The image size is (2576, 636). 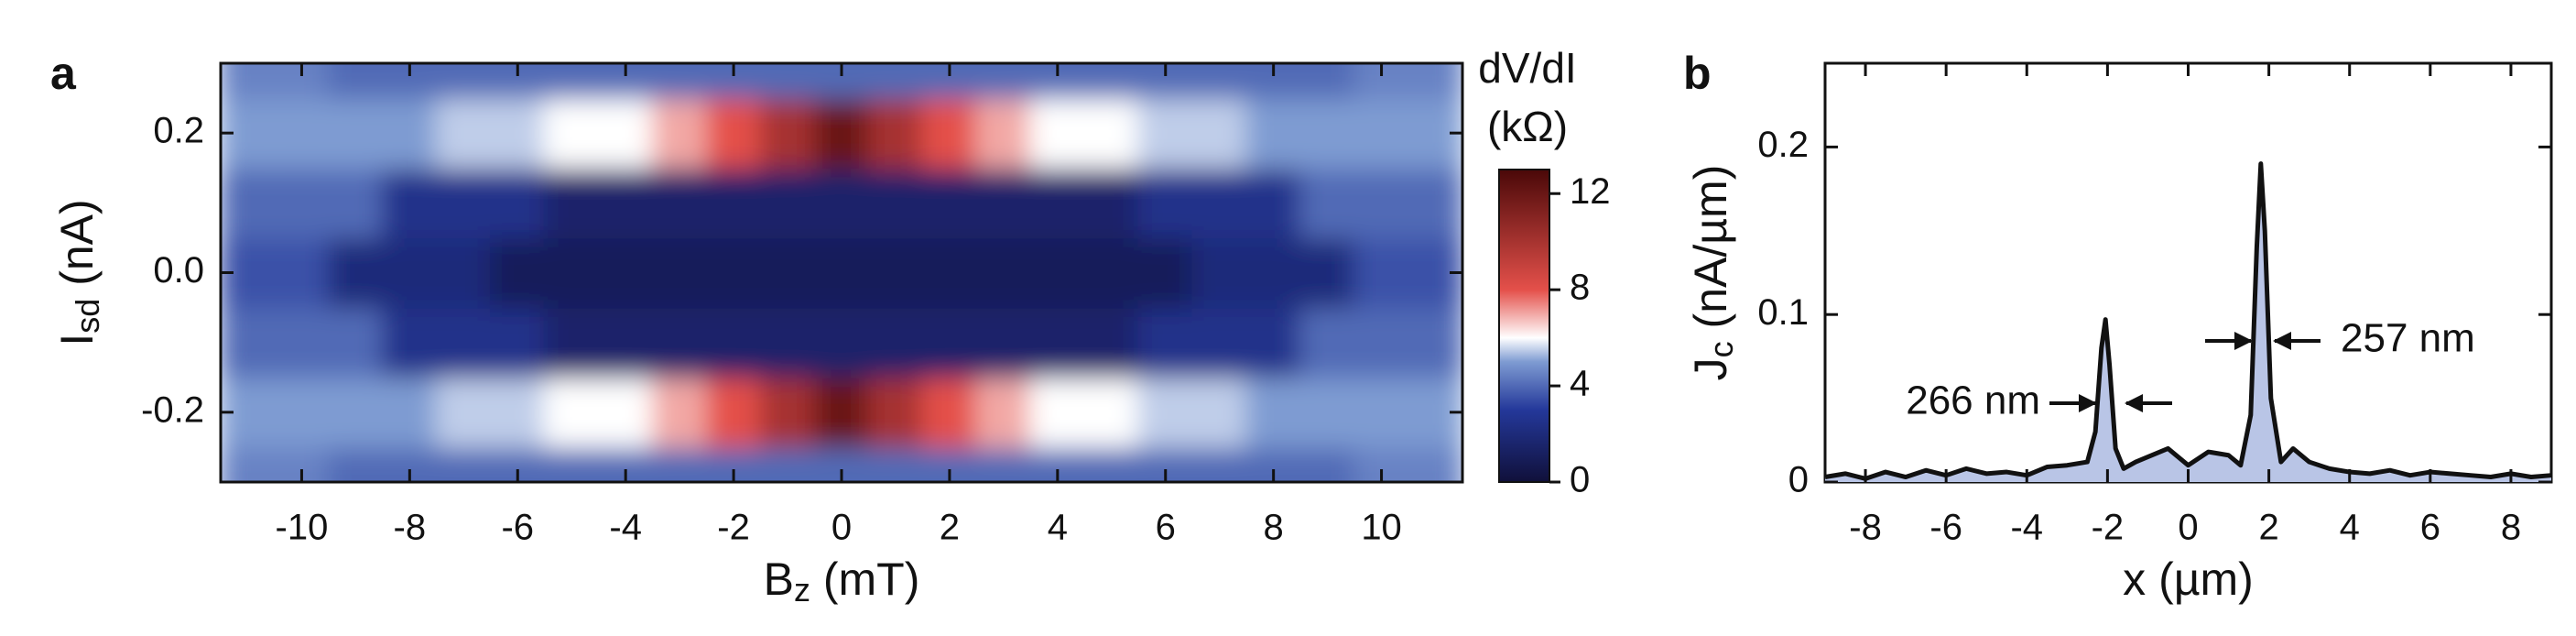 What do you see at coordinates (1710, 368) in the screenshot?
I see `axis-label-part: J` at bounding box center [1710, 368].